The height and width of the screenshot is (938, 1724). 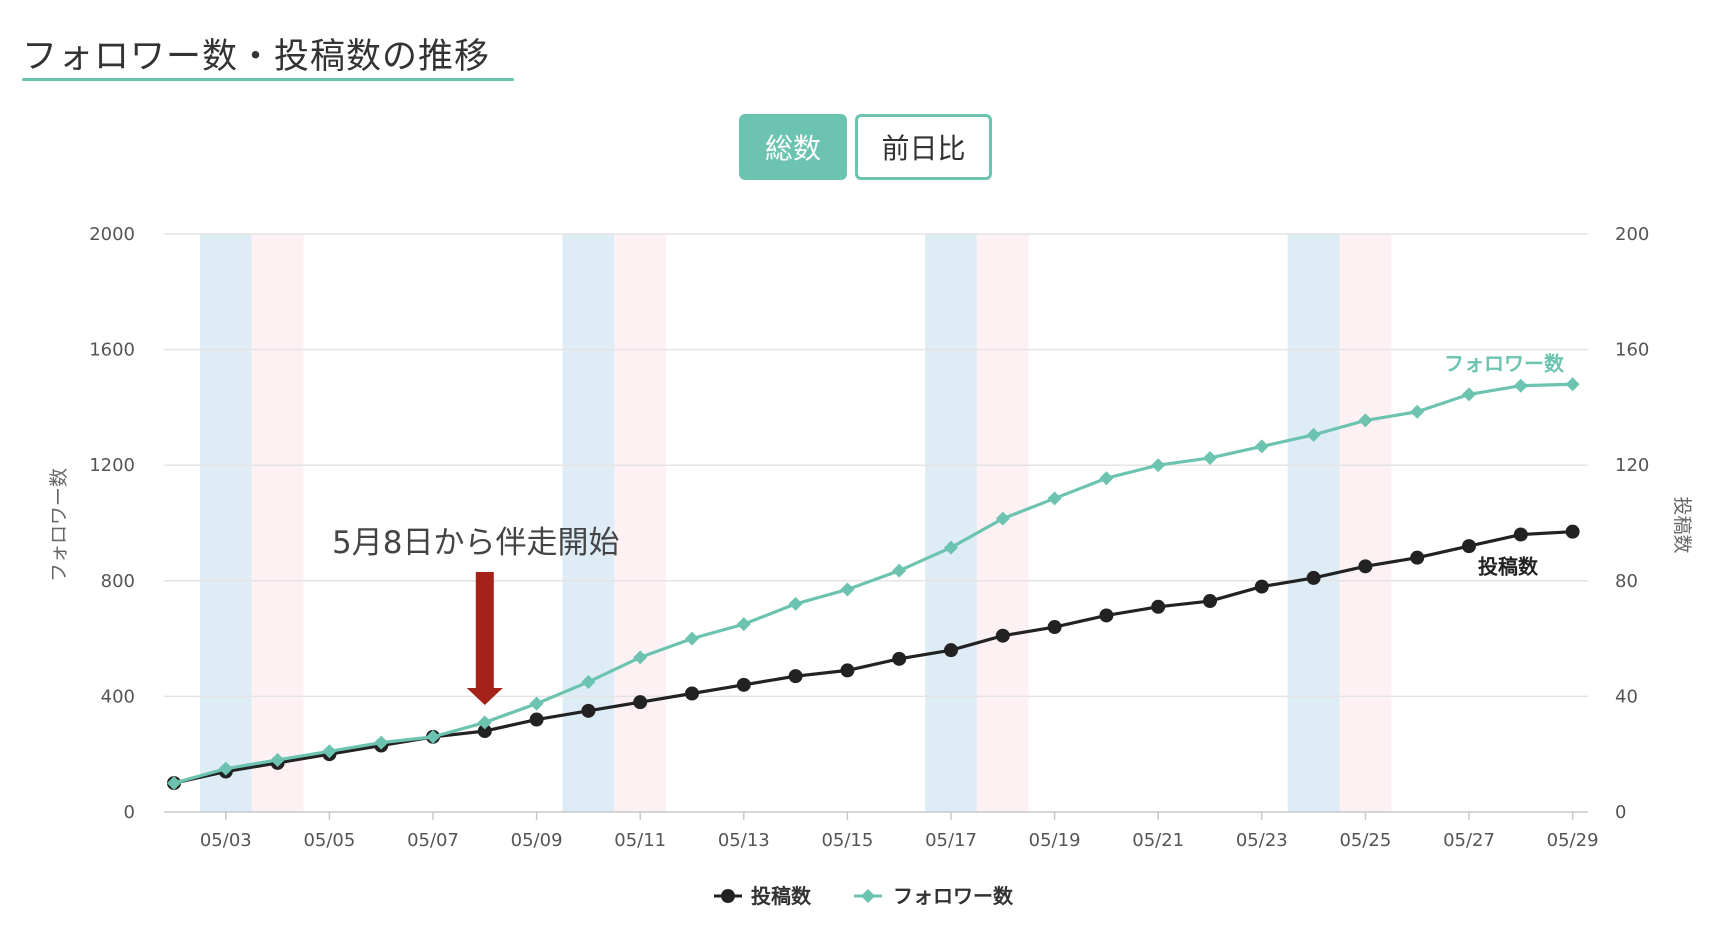 What do you see at coordinates (923, 147) in the screenshot?
I see `daily-change-toggle-button: 前日比` at bounding box center [923, 147].